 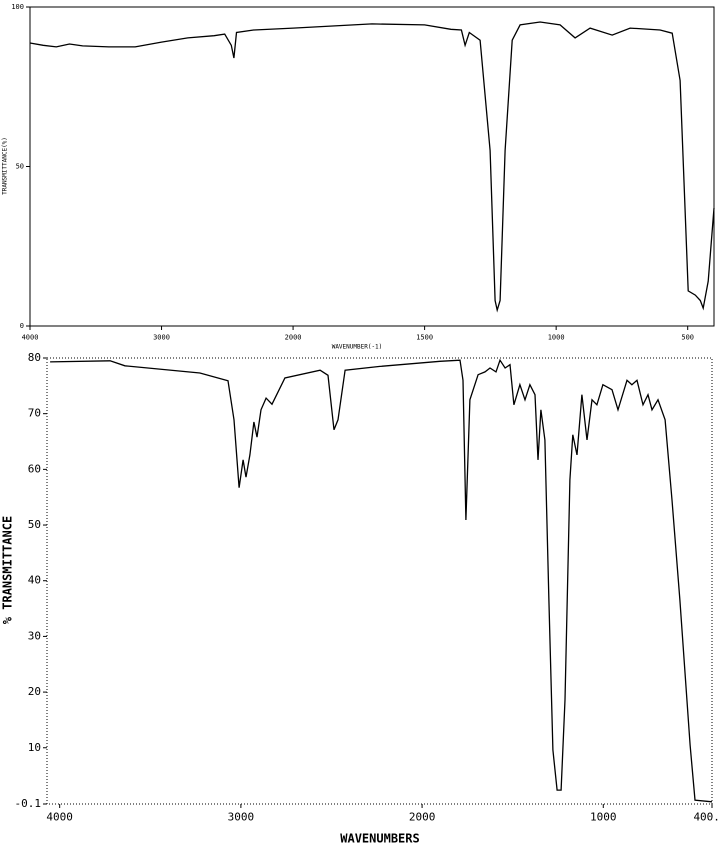 I want to click on x-tick-label: 1500, so click(x=424, y=338).